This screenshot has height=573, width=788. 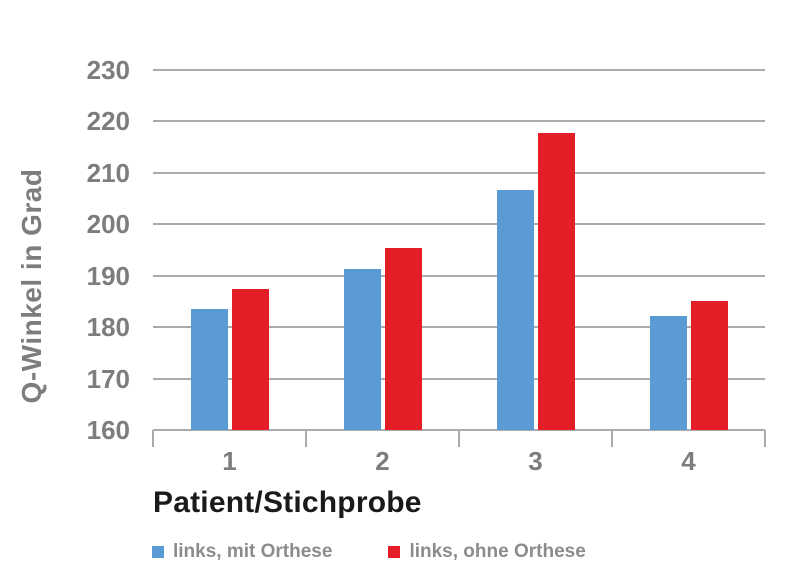 I want to click on legend-item-mit-orthese: links, mit Orthese, so click(x=242, y=552).